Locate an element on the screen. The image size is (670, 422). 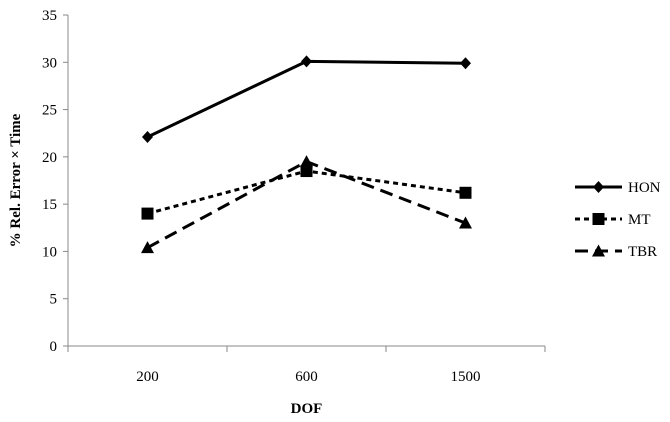
y-tick-label: 35 is located at coordinates (49, 16).